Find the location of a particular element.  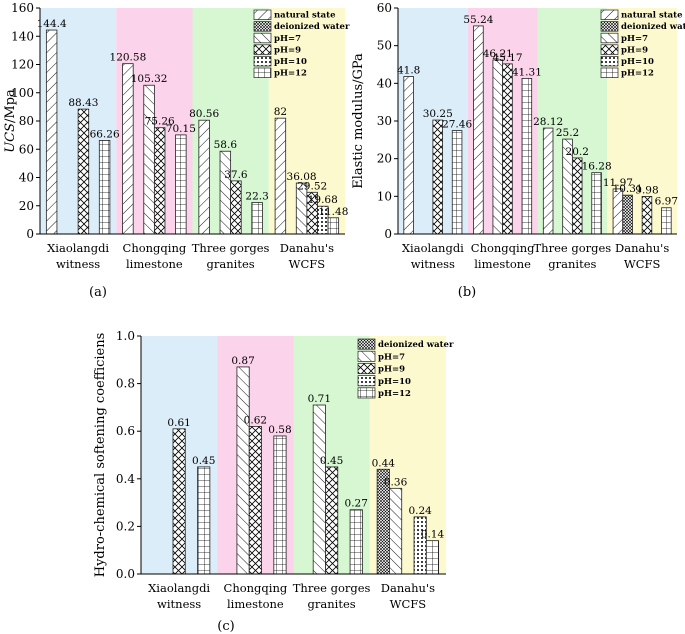

value-label-chongqing-ph-9: 75.26 is located at coordinates (160, 122).